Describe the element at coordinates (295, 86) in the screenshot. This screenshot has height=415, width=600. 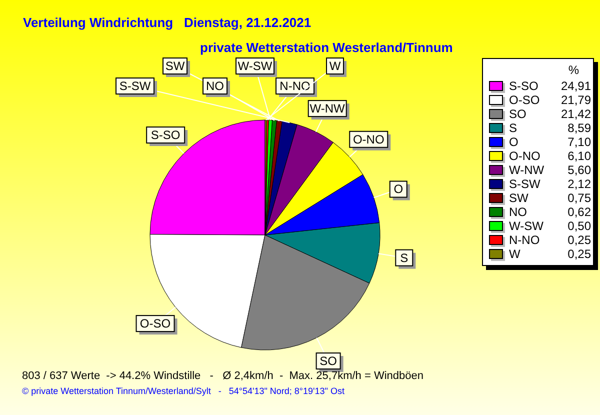
I see `slice-label: N-NO` at that location.